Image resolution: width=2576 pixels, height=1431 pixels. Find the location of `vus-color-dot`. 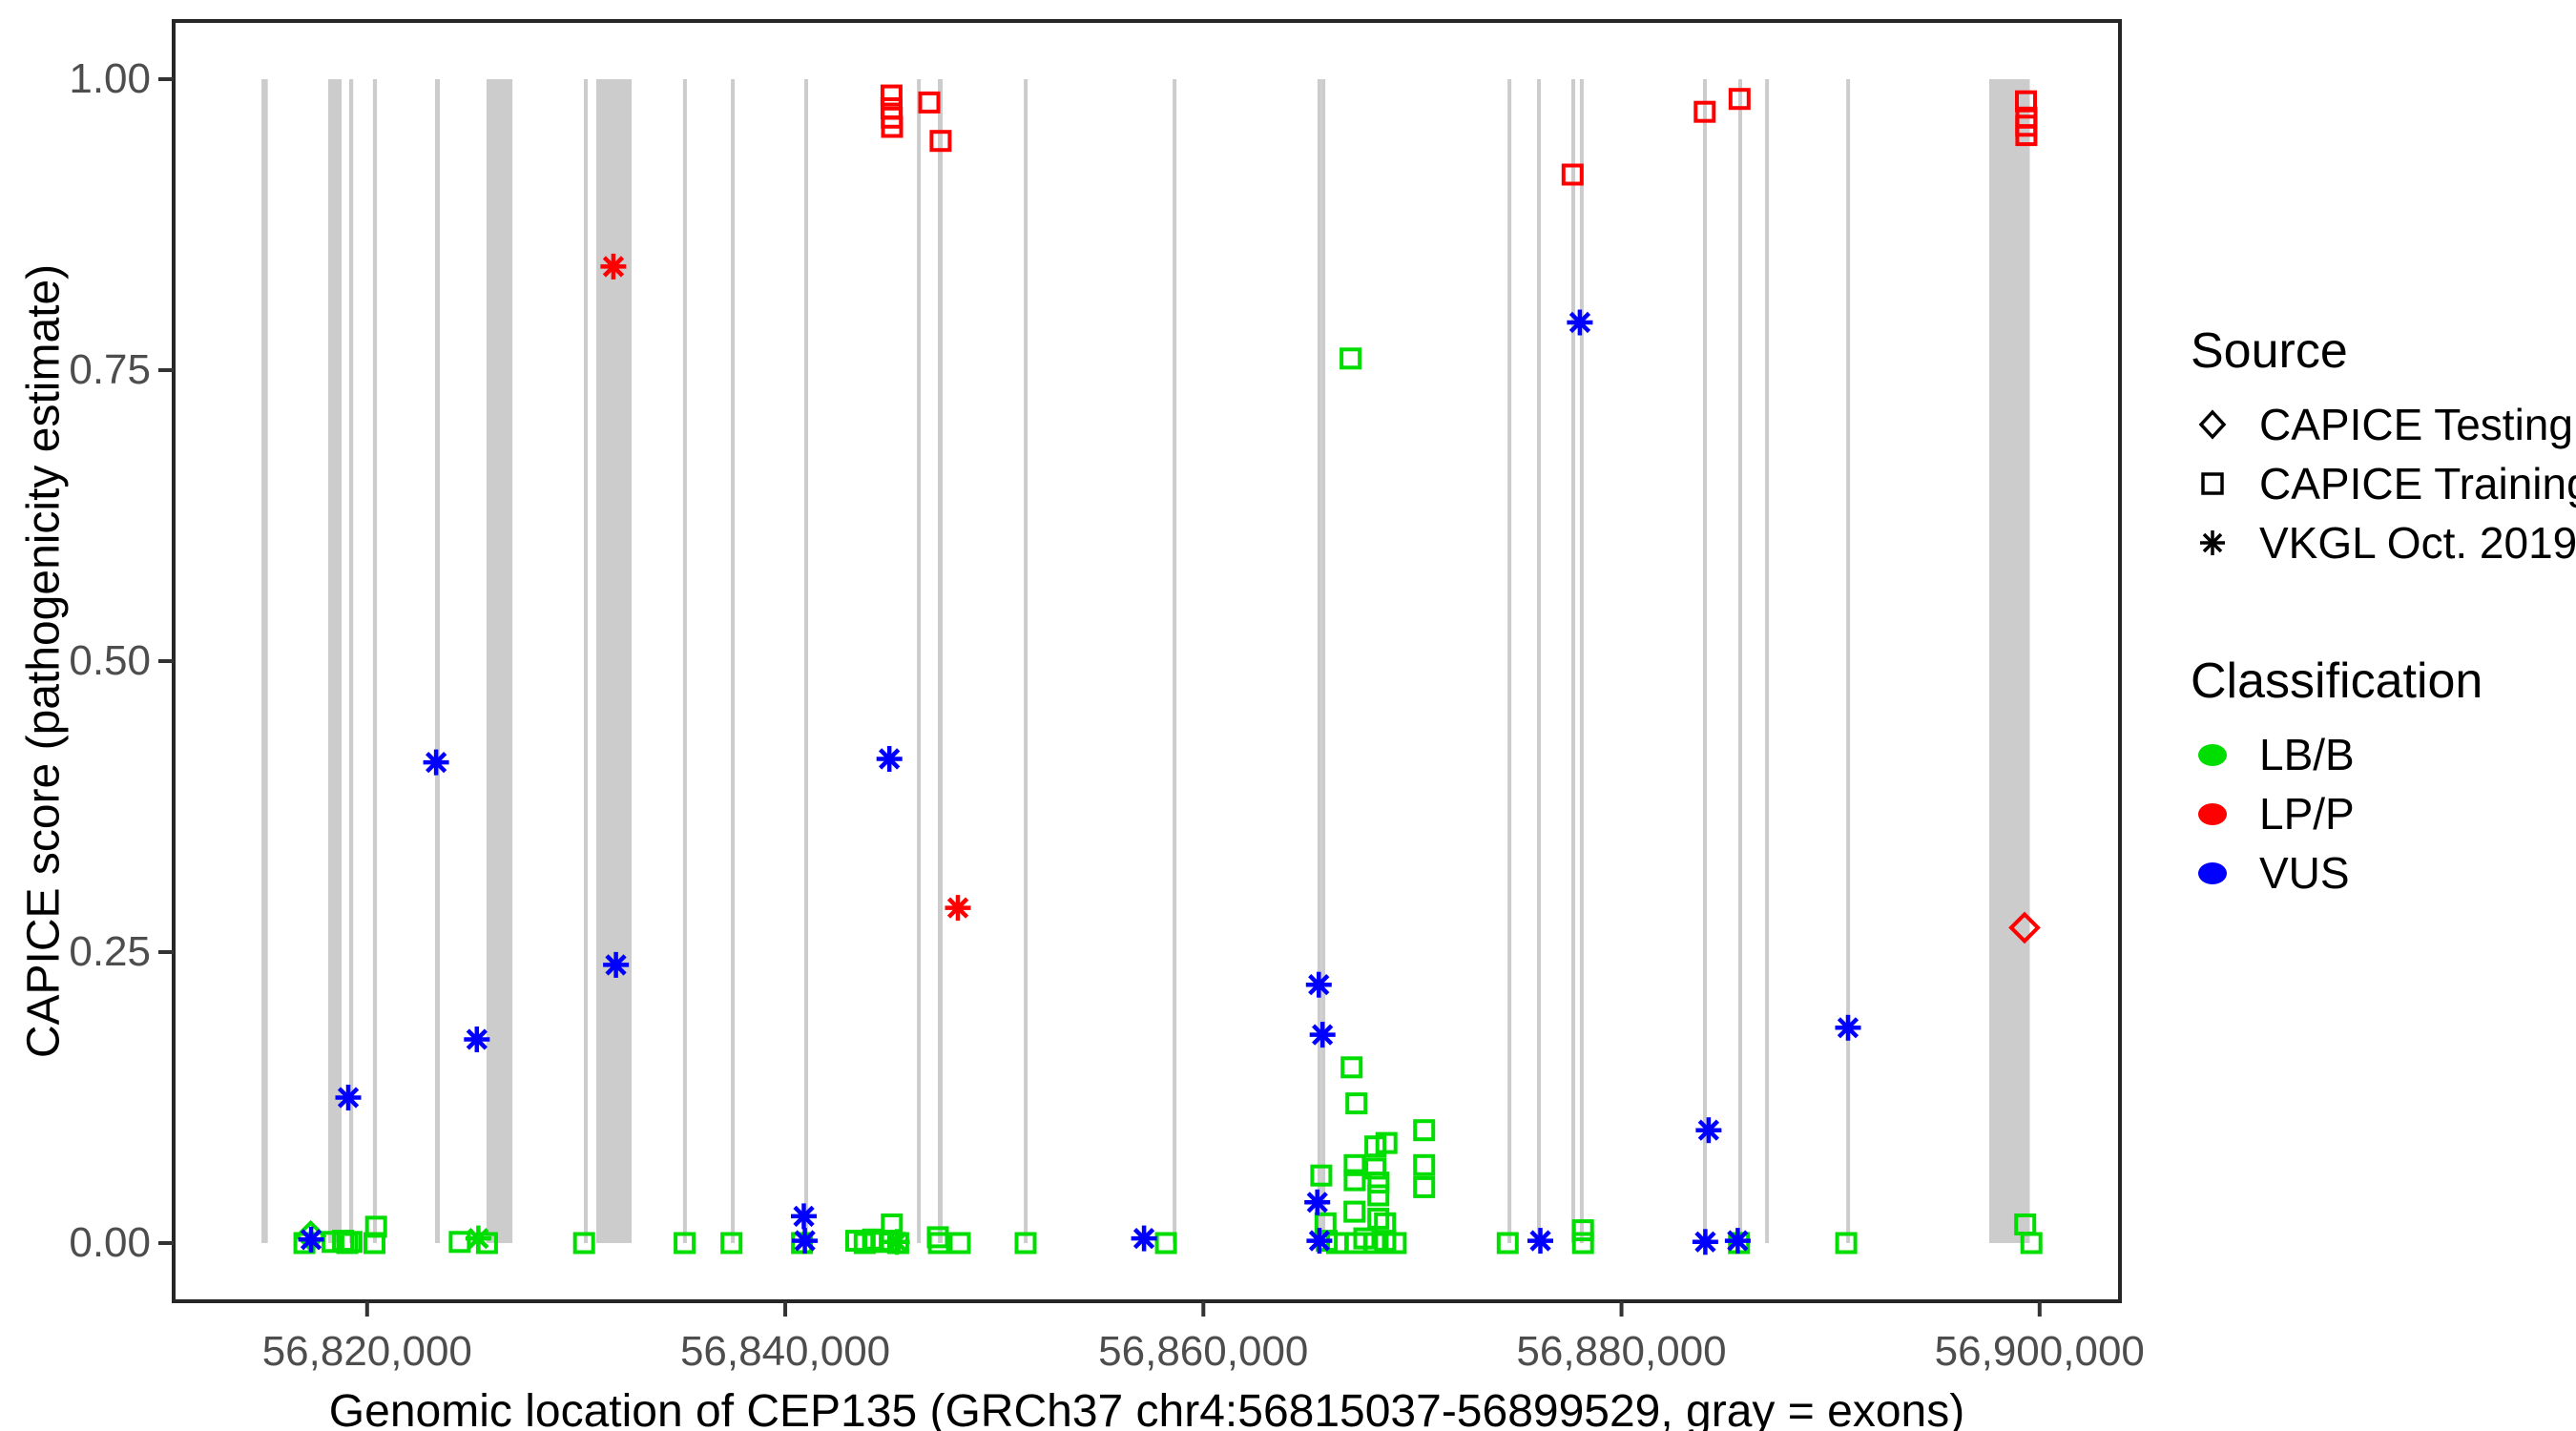

vus-color-dot is located at coordinates (2212, 872).